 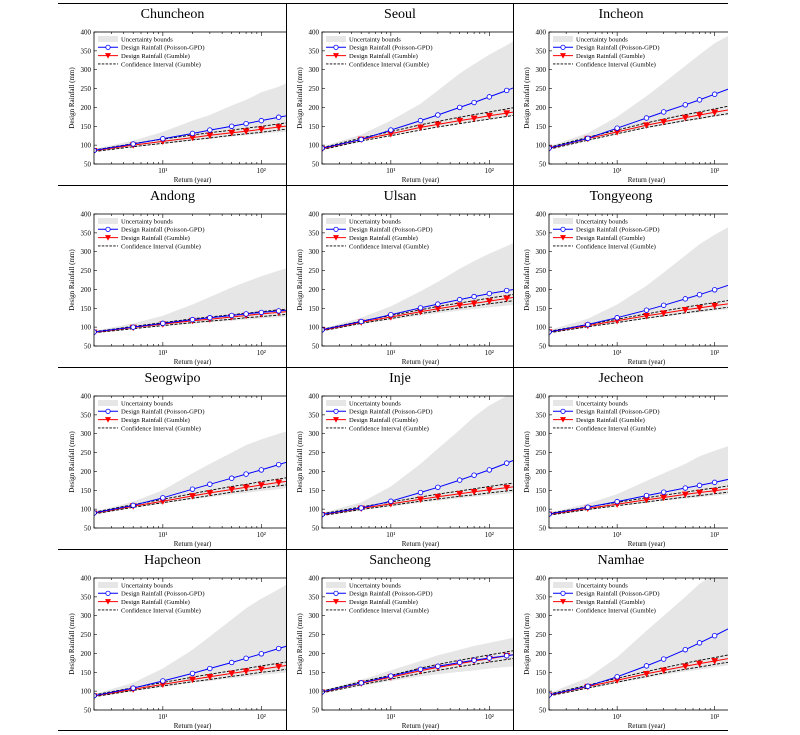 I want to click on y-axis-label: Design Rainfall (mm), so click(x=300, y=280).